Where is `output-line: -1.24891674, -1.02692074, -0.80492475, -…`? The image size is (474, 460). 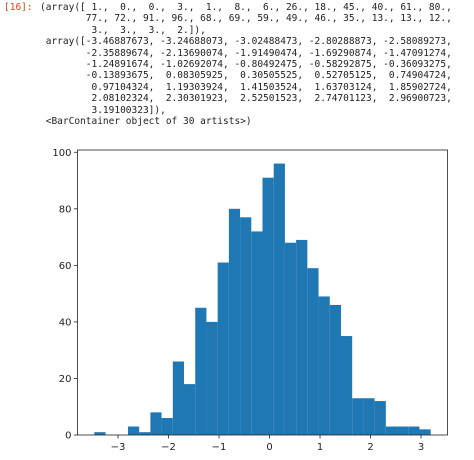 output-line: -1.24891674, -1.02692074, -0.80492475, -… is located at coordinates (246, 65).